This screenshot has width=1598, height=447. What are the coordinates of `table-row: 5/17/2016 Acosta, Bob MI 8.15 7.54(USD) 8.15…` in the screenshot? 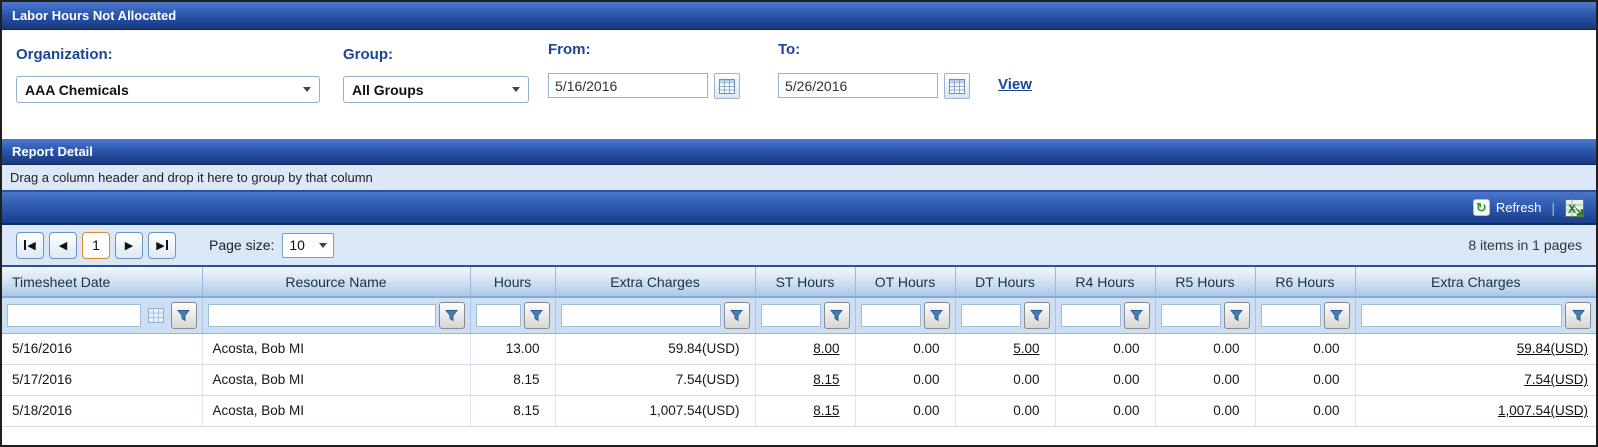 It's located at (799, 380).